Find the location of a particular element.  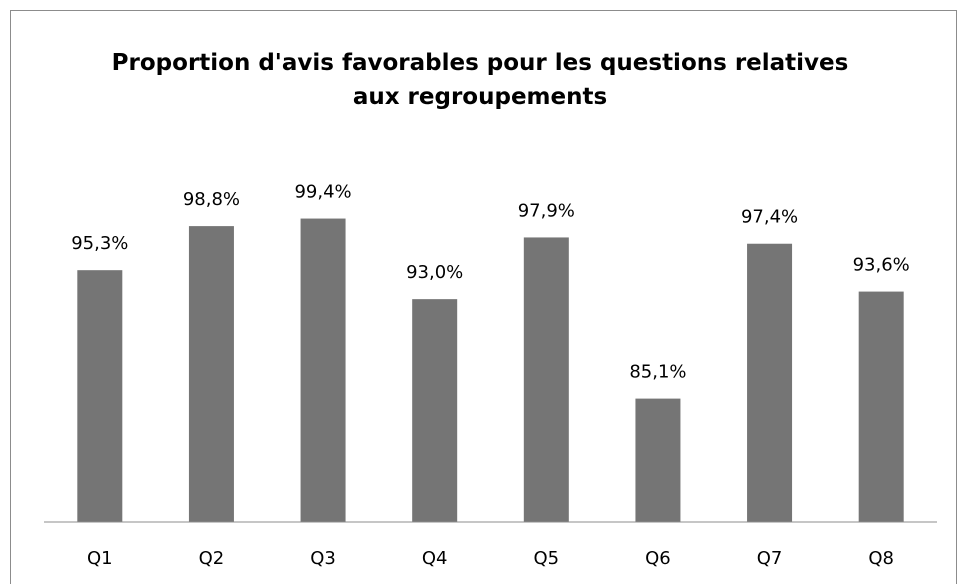

x-tick-label: Q1 is located at coordinates (100, 558).